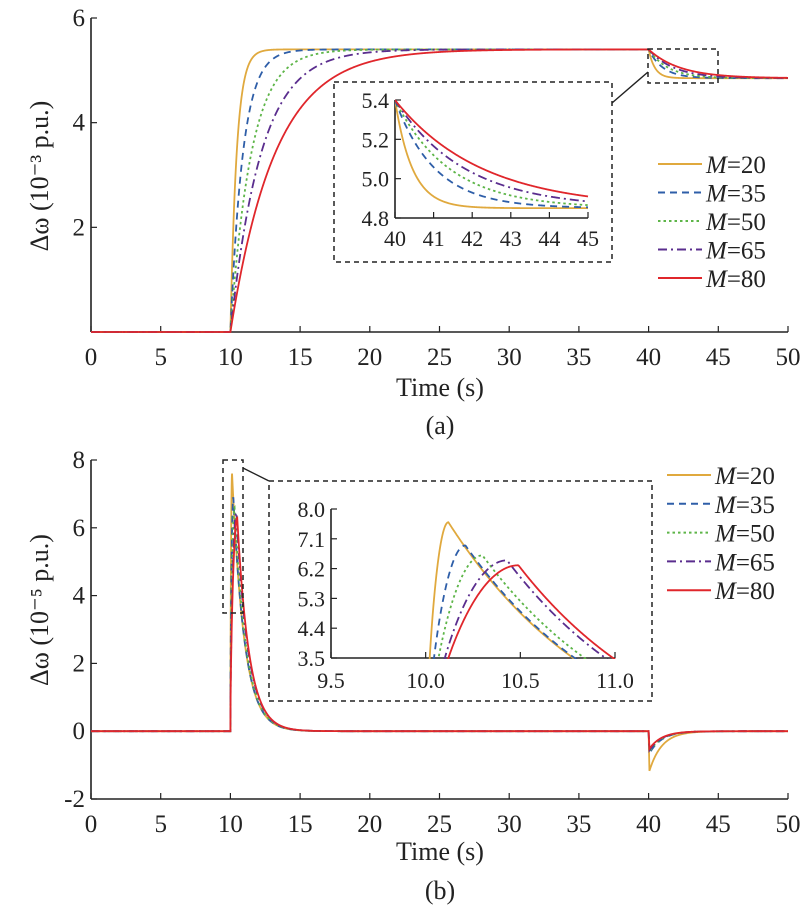 This screenshot has width=805, height=912. Describe the element at coordinates (376, 179) in the screenshot. I see `inset-a-y-tick-label: 5.0` at that location.